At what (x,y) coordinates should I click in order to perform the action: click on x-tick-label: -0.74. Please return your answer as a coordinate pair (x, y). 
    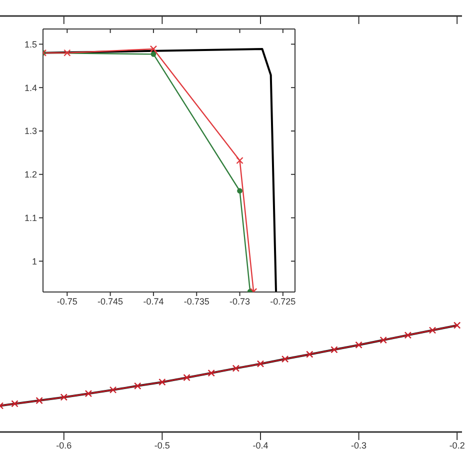
    Looking at the image, I should click on (153, 301).